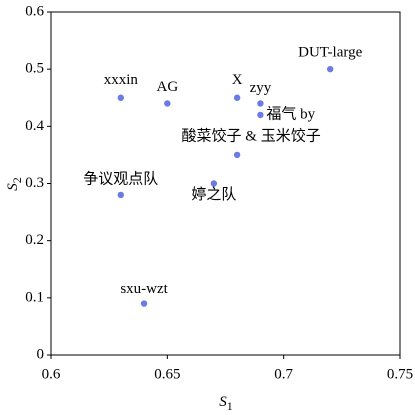  What do you see at coordinates (13, 187) in the screenshot?
I see `y-label-main: S` at bounding box center [13, 187].